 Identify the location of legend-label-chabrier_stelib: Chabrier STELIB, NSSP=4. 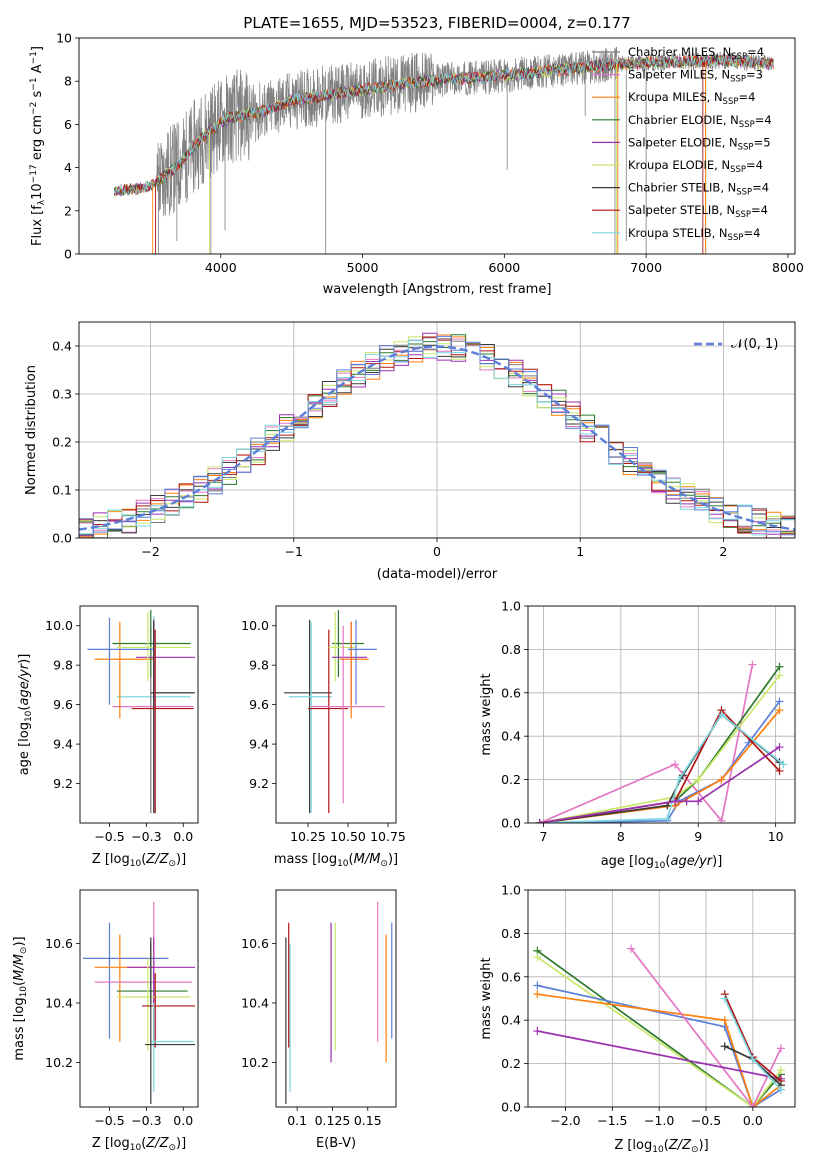
(698, 189).